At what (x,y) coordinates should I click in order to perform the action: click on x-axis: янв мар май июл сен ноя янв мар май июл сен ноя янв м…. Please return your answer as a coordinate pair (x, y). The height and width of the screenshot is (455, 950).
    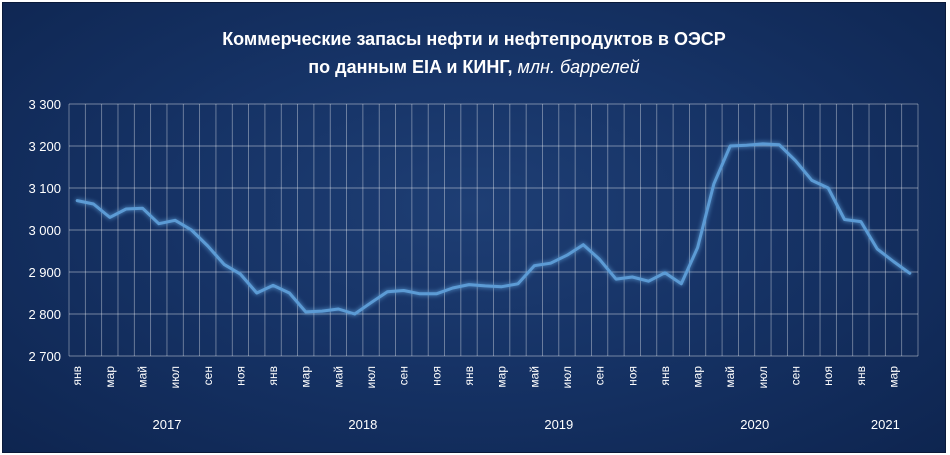
    Looking at the image, I should click on (485, 377).